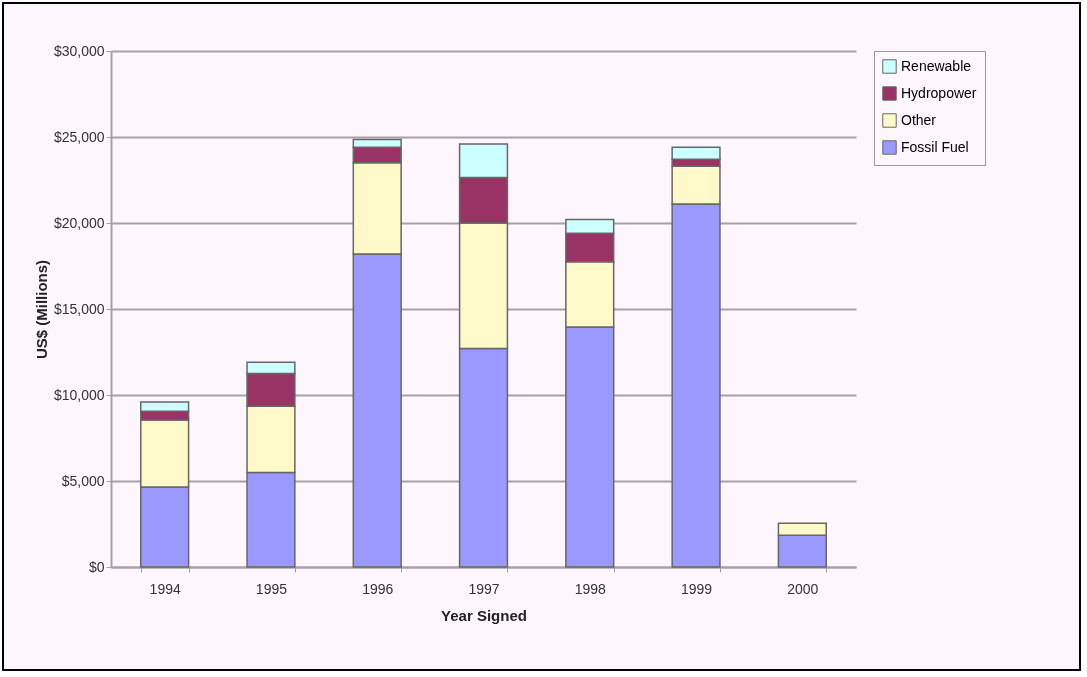 This screenshot has width=1087, height=677. Describe the element at coordinates (271, 588) in the screenshot. I see `x-tick-label: 1995` at that location.